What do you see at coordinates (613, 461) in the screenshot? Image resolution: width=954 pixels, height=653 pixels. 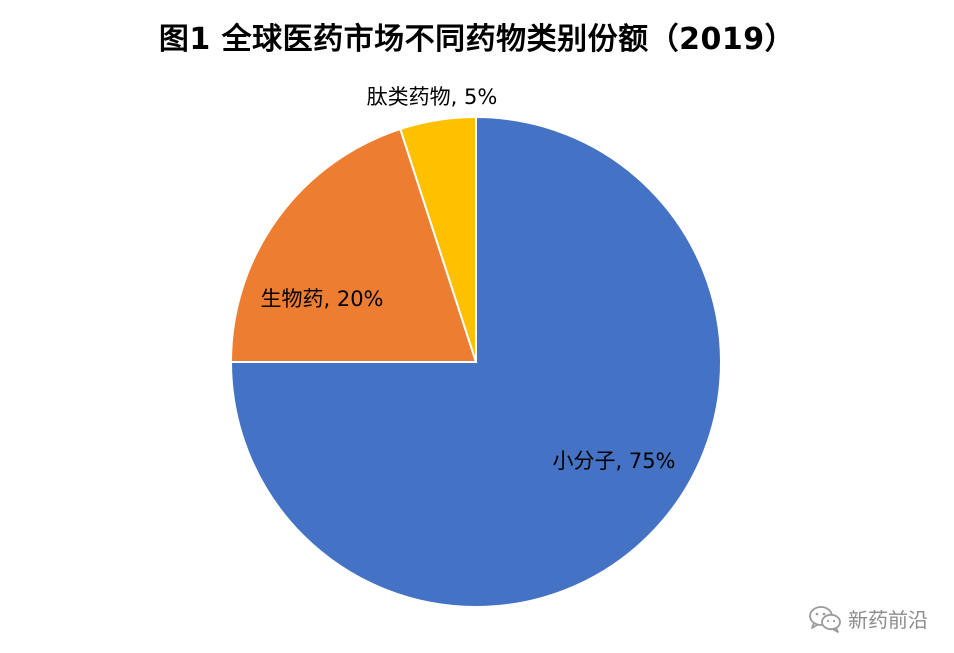 I see `pie-slice-label-1: 小分子, 75%` at bounding box center [613, 461].